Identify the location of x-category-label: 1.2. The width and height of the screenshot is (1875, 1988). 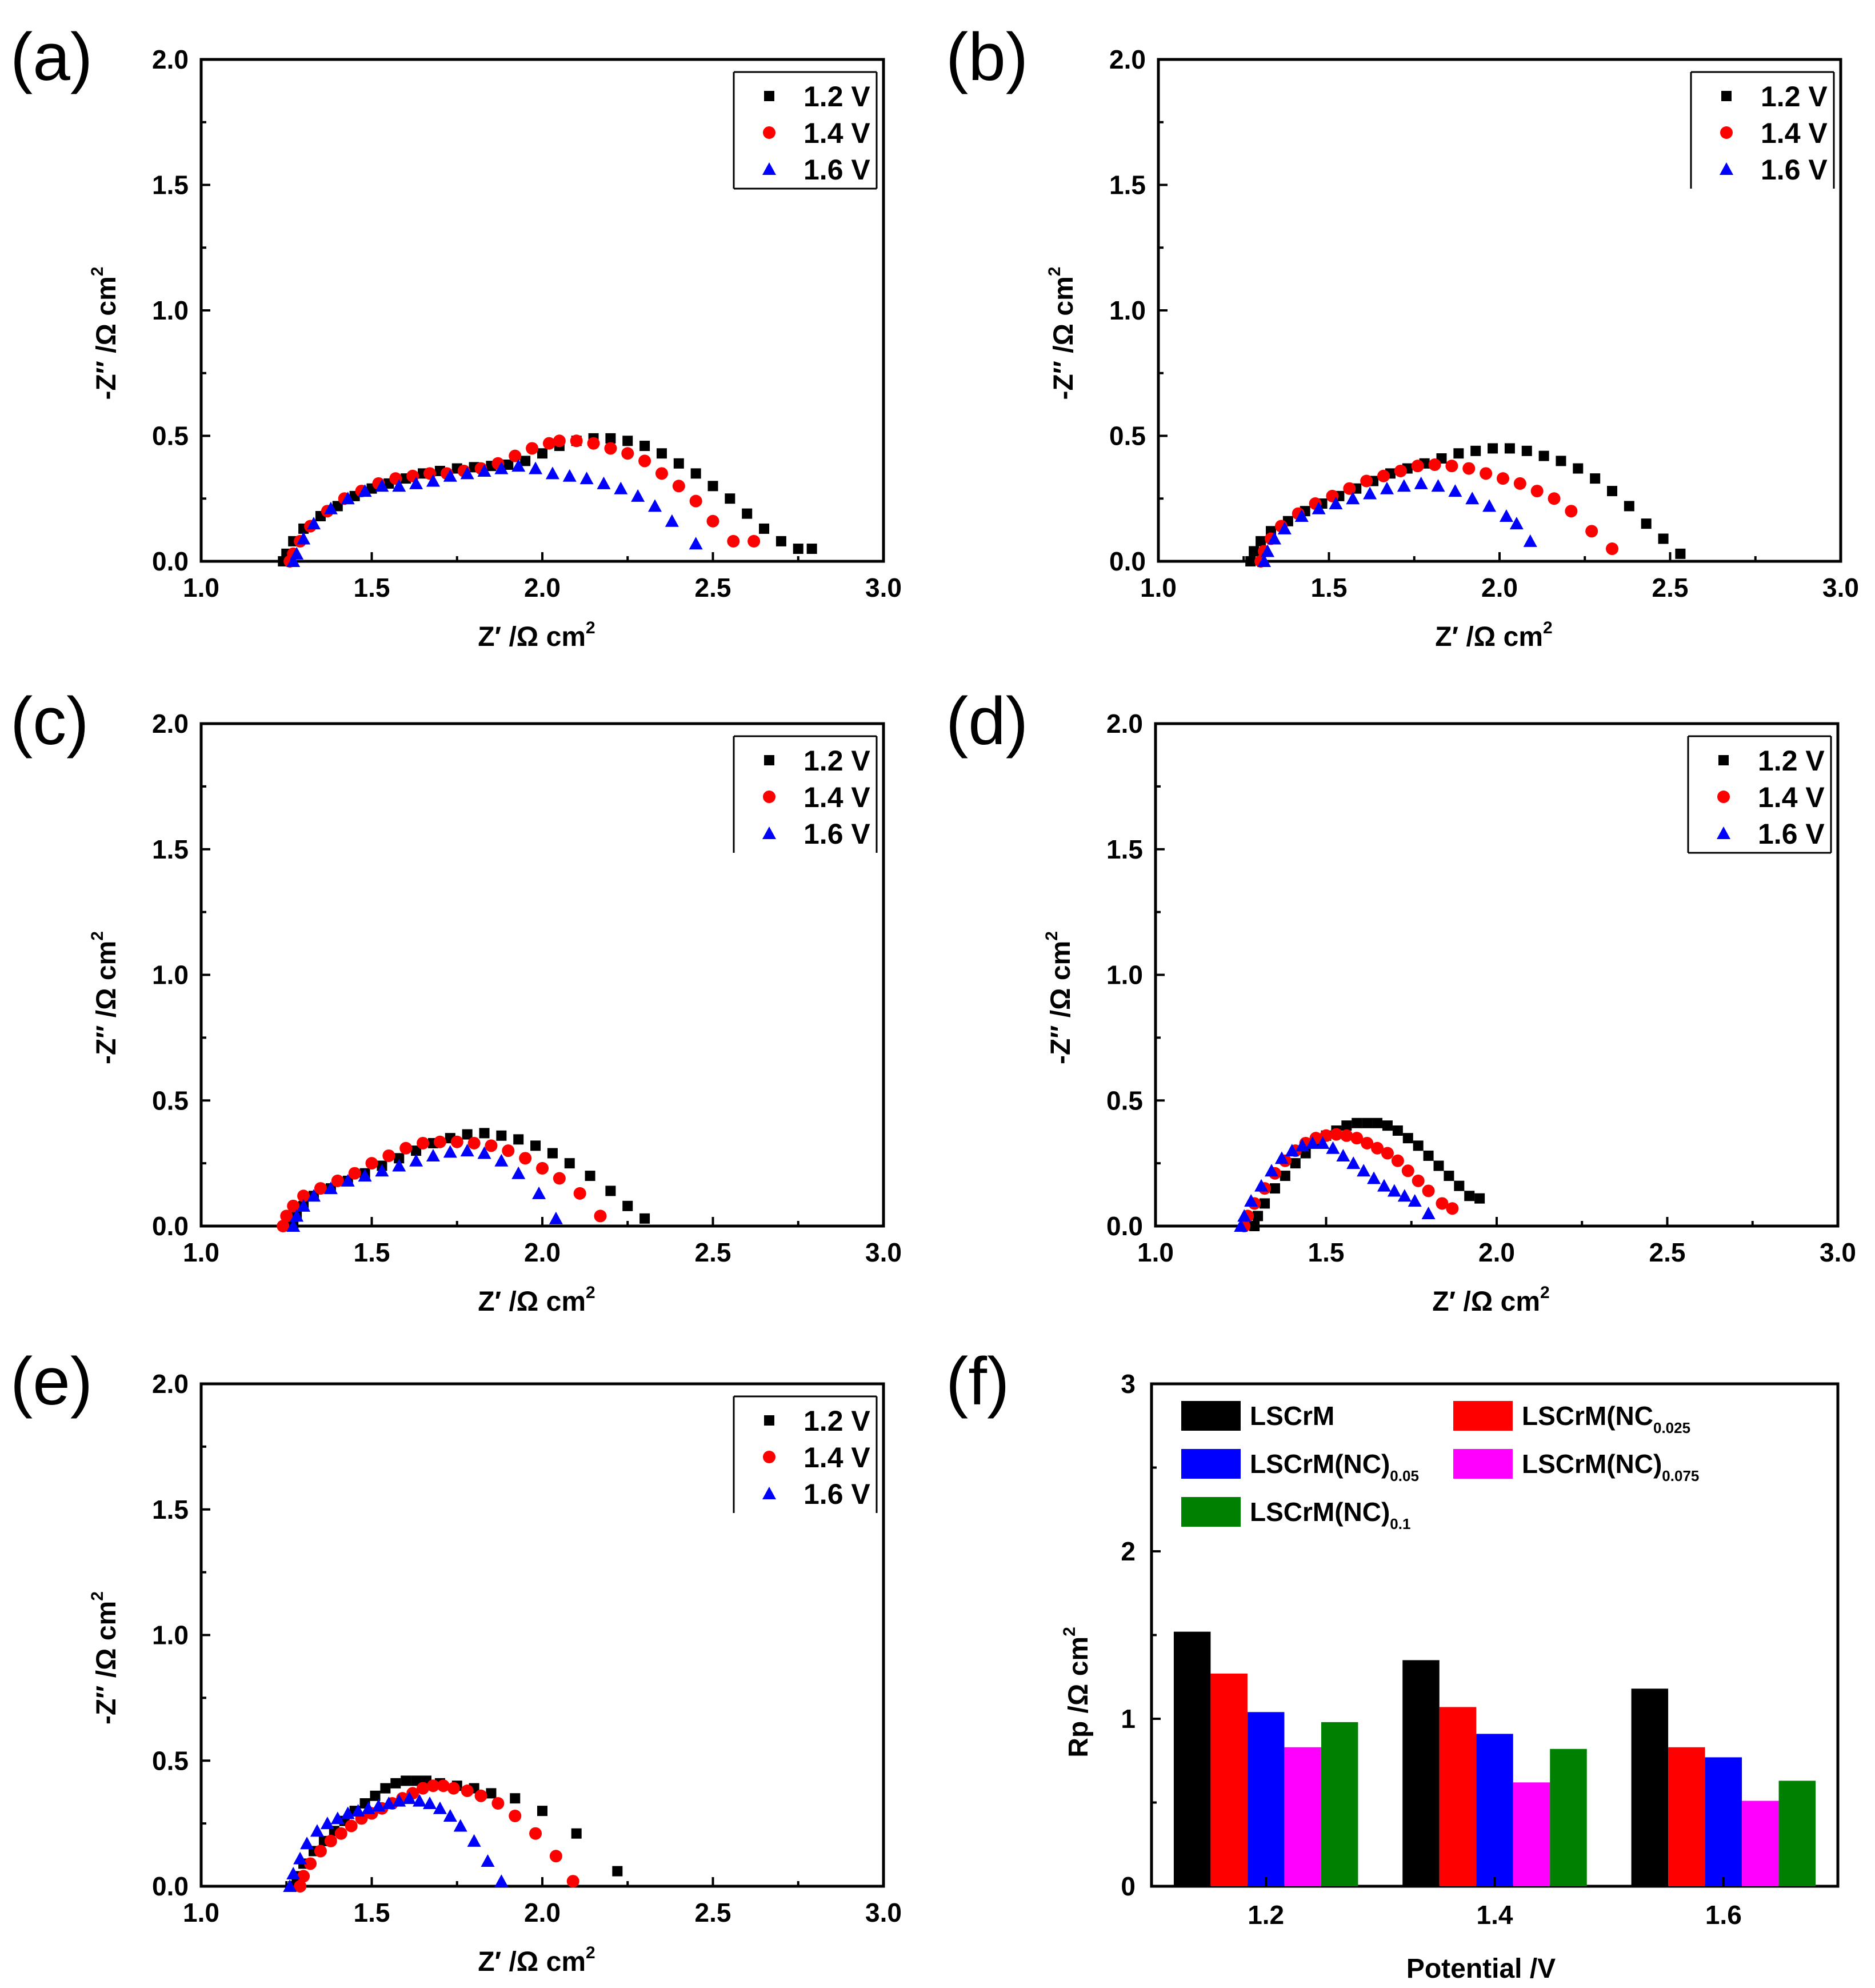
(1266, 1915).